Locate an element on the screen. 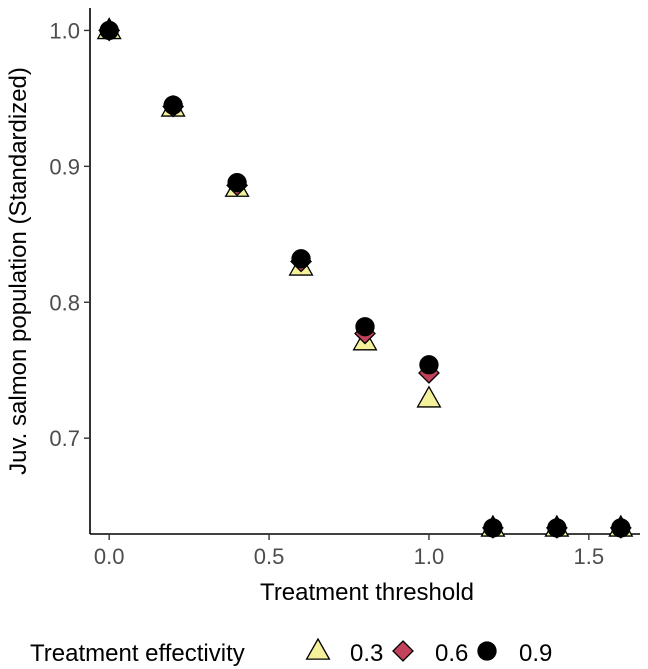  x-ticks: 0.0 0.5 1.0 1.5 is located at coordinates (349, 551).